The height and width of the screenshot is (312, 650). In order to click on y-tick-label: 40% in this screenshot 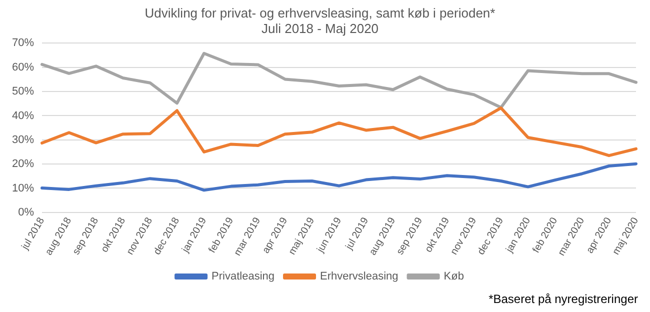, I will do `click(23, 116)`.